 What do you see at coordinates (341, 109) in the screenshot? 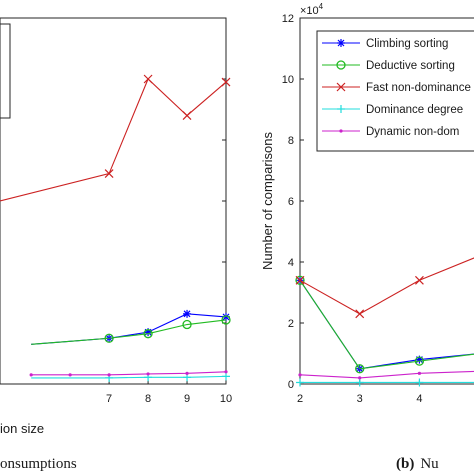
I see `legend-marker-dominance` at bounding box center [341, 109].